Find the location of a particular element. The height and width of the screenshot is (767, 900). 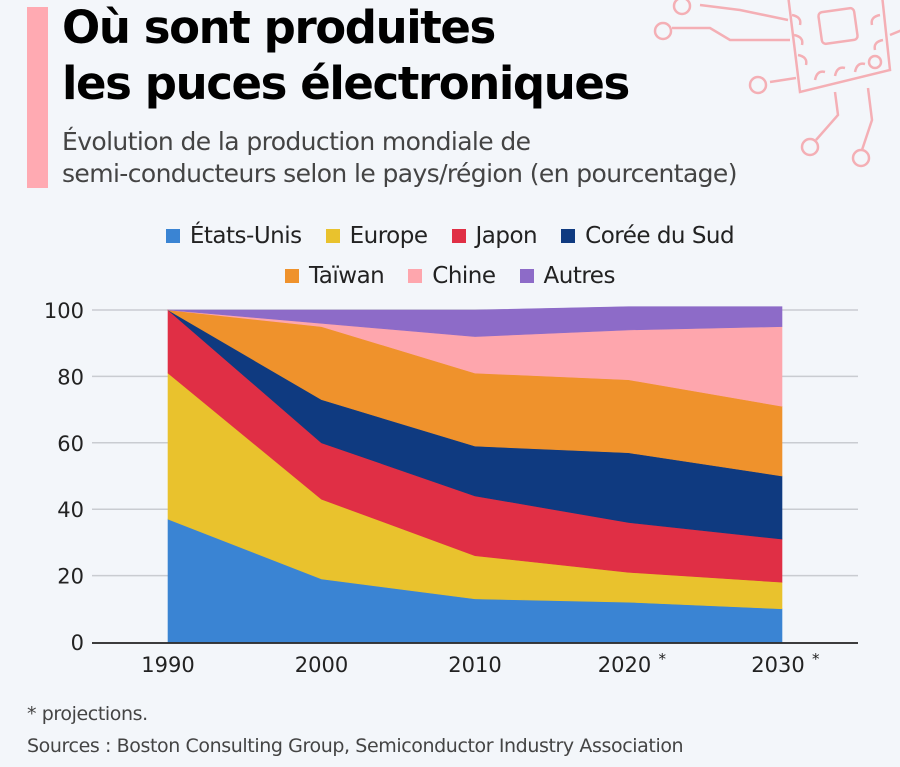

x-tick-label: 2020 is located at coordinates (624, 665).